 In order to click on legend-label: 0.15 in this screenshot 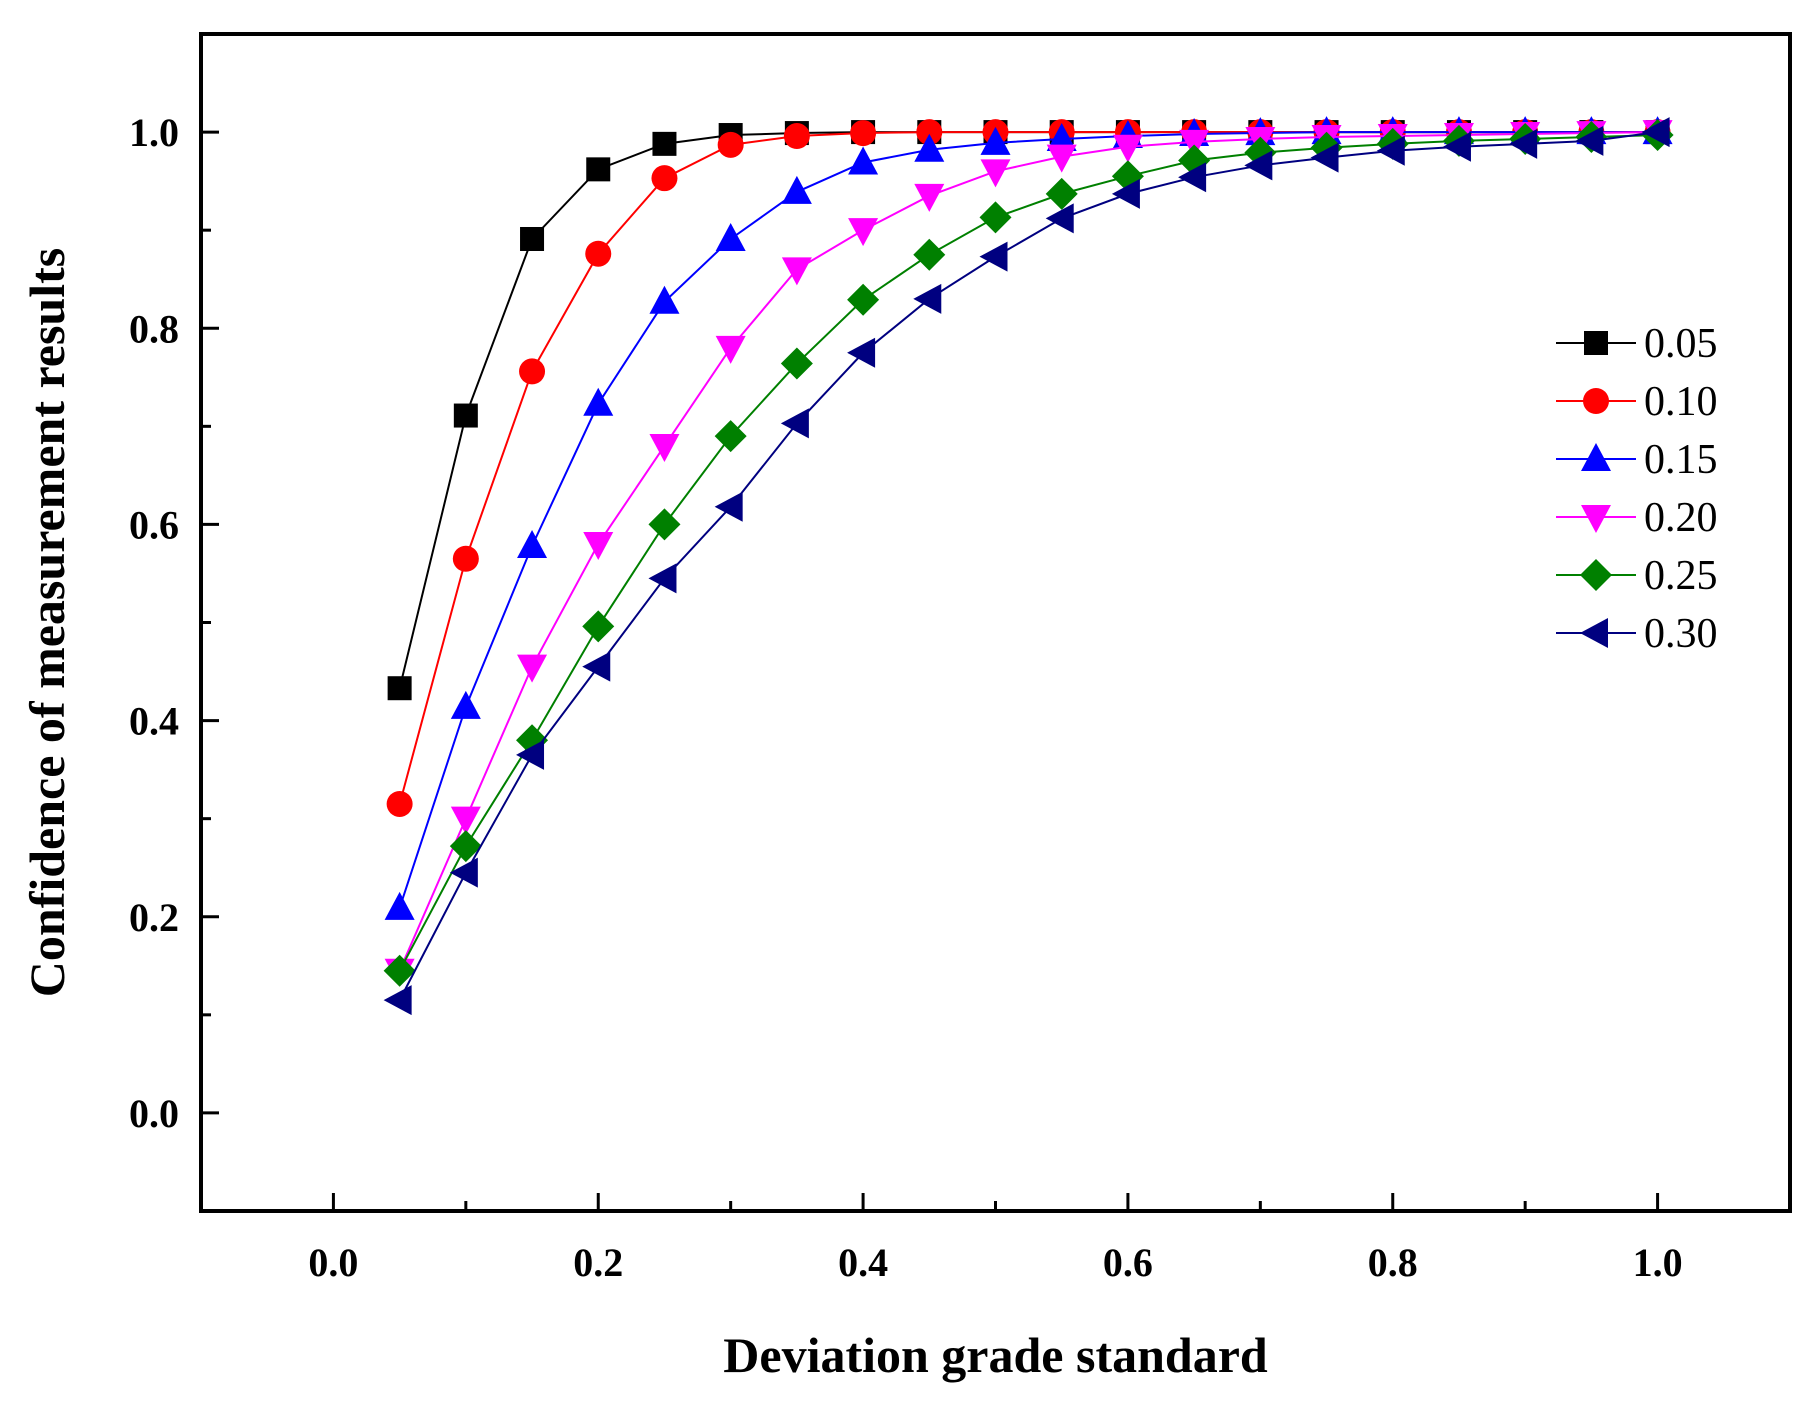, I will do `click(1681, 460)`.